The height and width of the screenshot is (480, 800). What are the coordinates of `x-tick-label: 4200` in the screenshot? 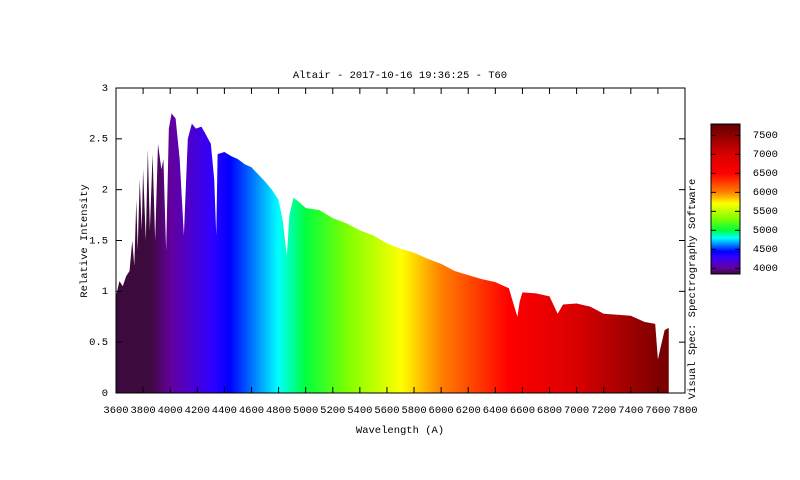 It's located at (197, 411).